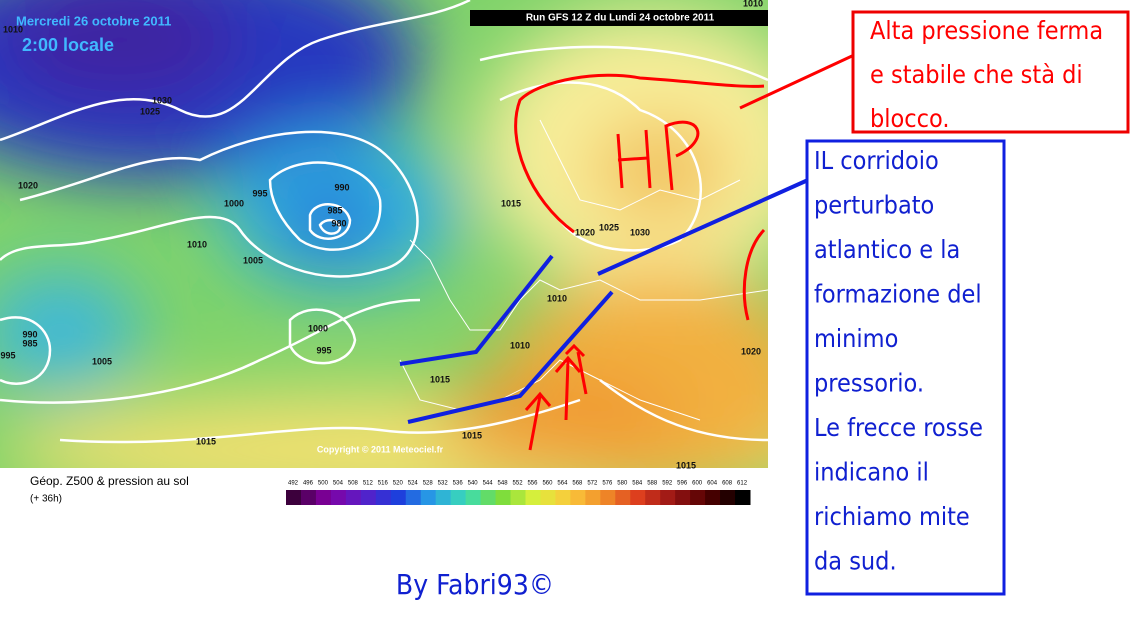 The image size is (1136, 619). What do you see at coordinates (413, 484) in the screenshot?
I see `colorbar-label: 524` at bounding box center [413, 484].